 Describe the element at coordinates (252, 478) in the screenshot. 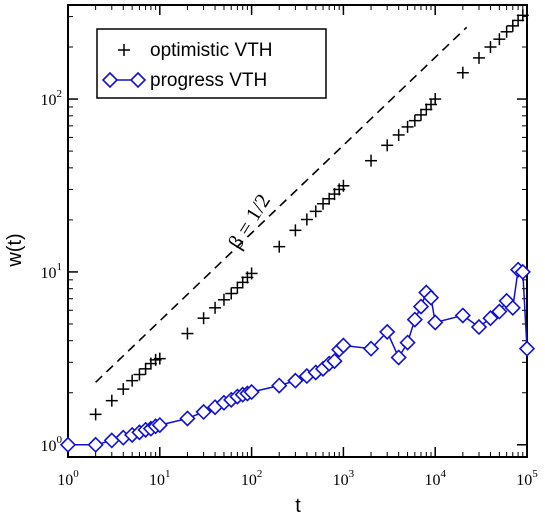

I see `x-tick-label: 10²` at that location.